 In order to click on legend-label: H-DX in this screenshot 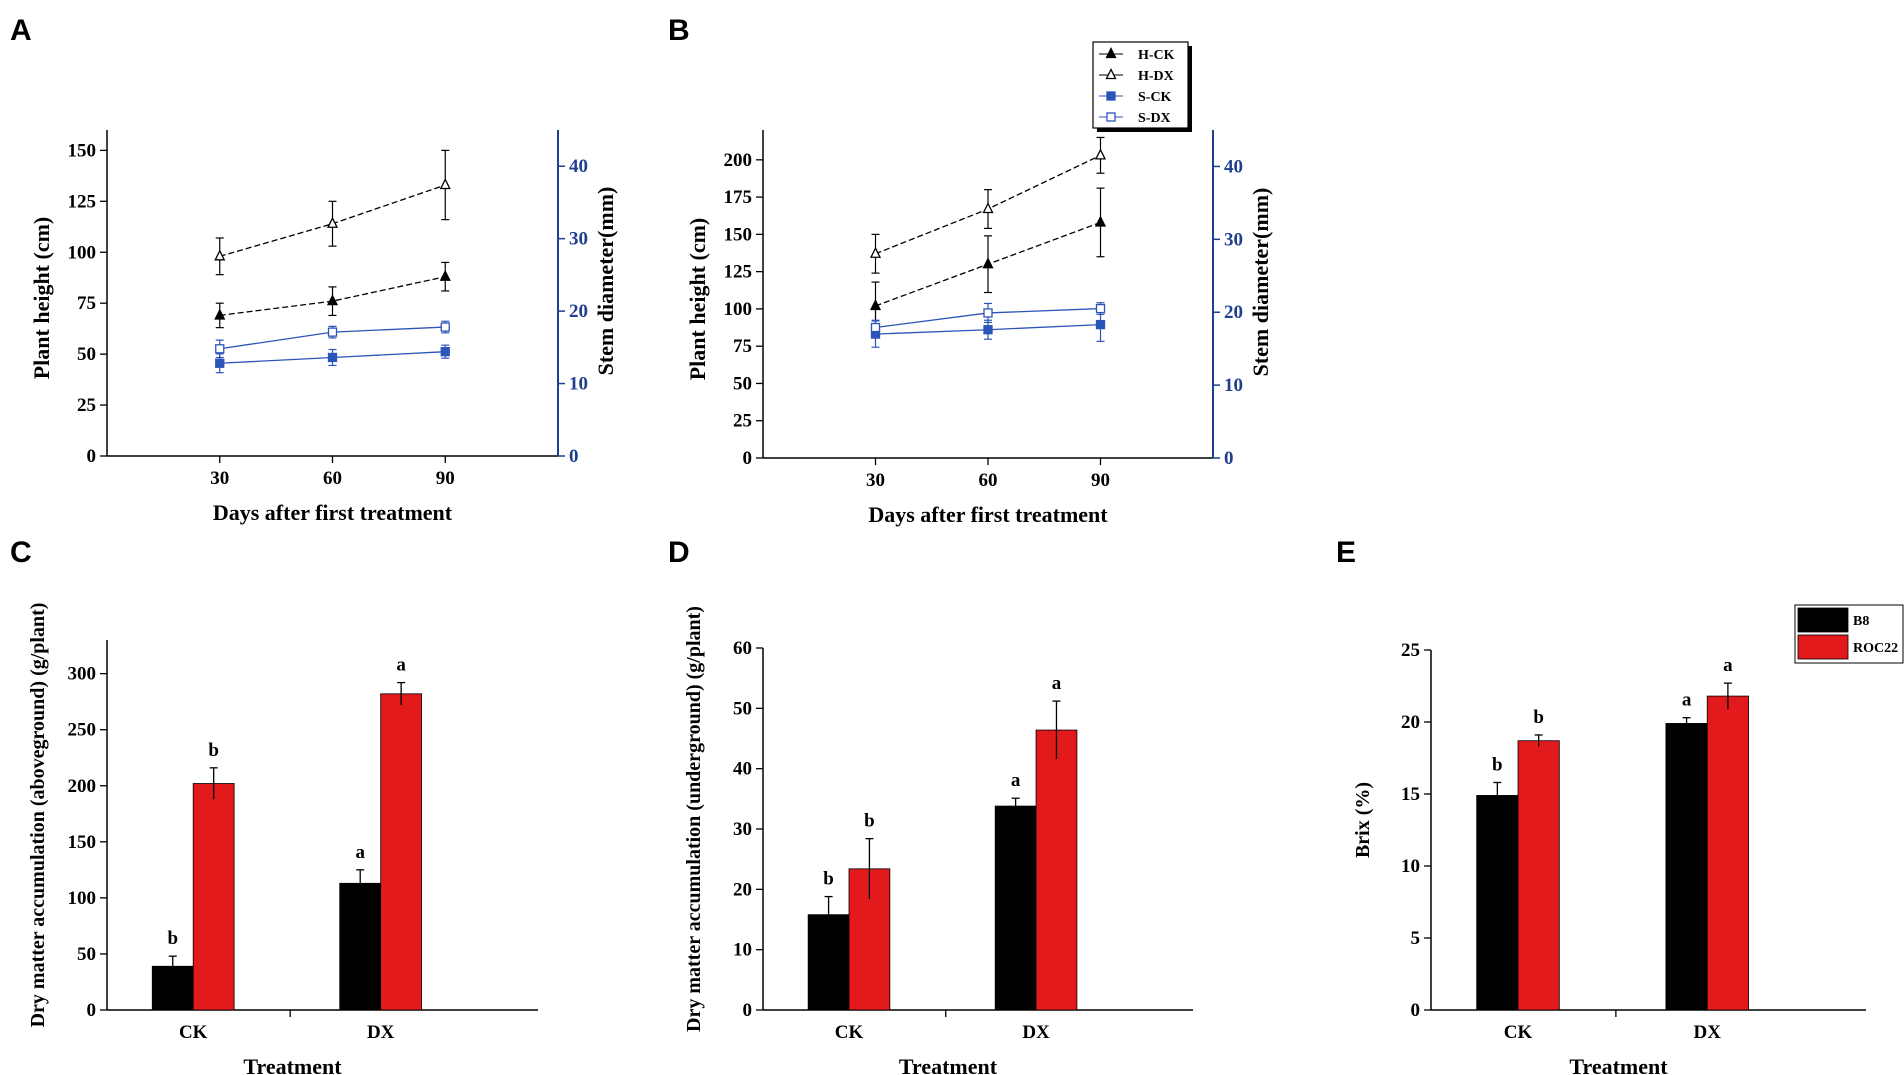, I will do `click(1156, 76)`.